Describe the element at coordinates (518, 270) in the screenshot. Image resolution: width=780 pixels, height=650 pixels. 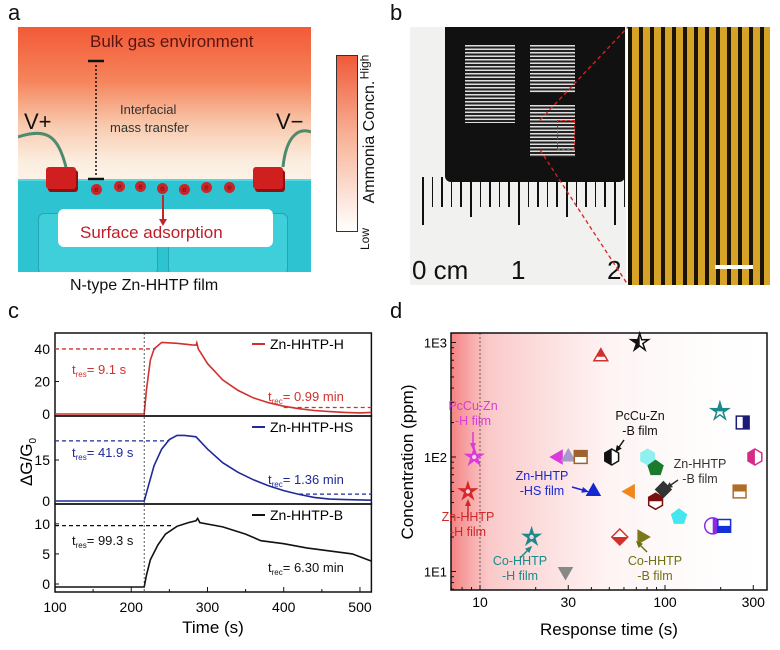
I see `ruler-label-1: 1` at that location.